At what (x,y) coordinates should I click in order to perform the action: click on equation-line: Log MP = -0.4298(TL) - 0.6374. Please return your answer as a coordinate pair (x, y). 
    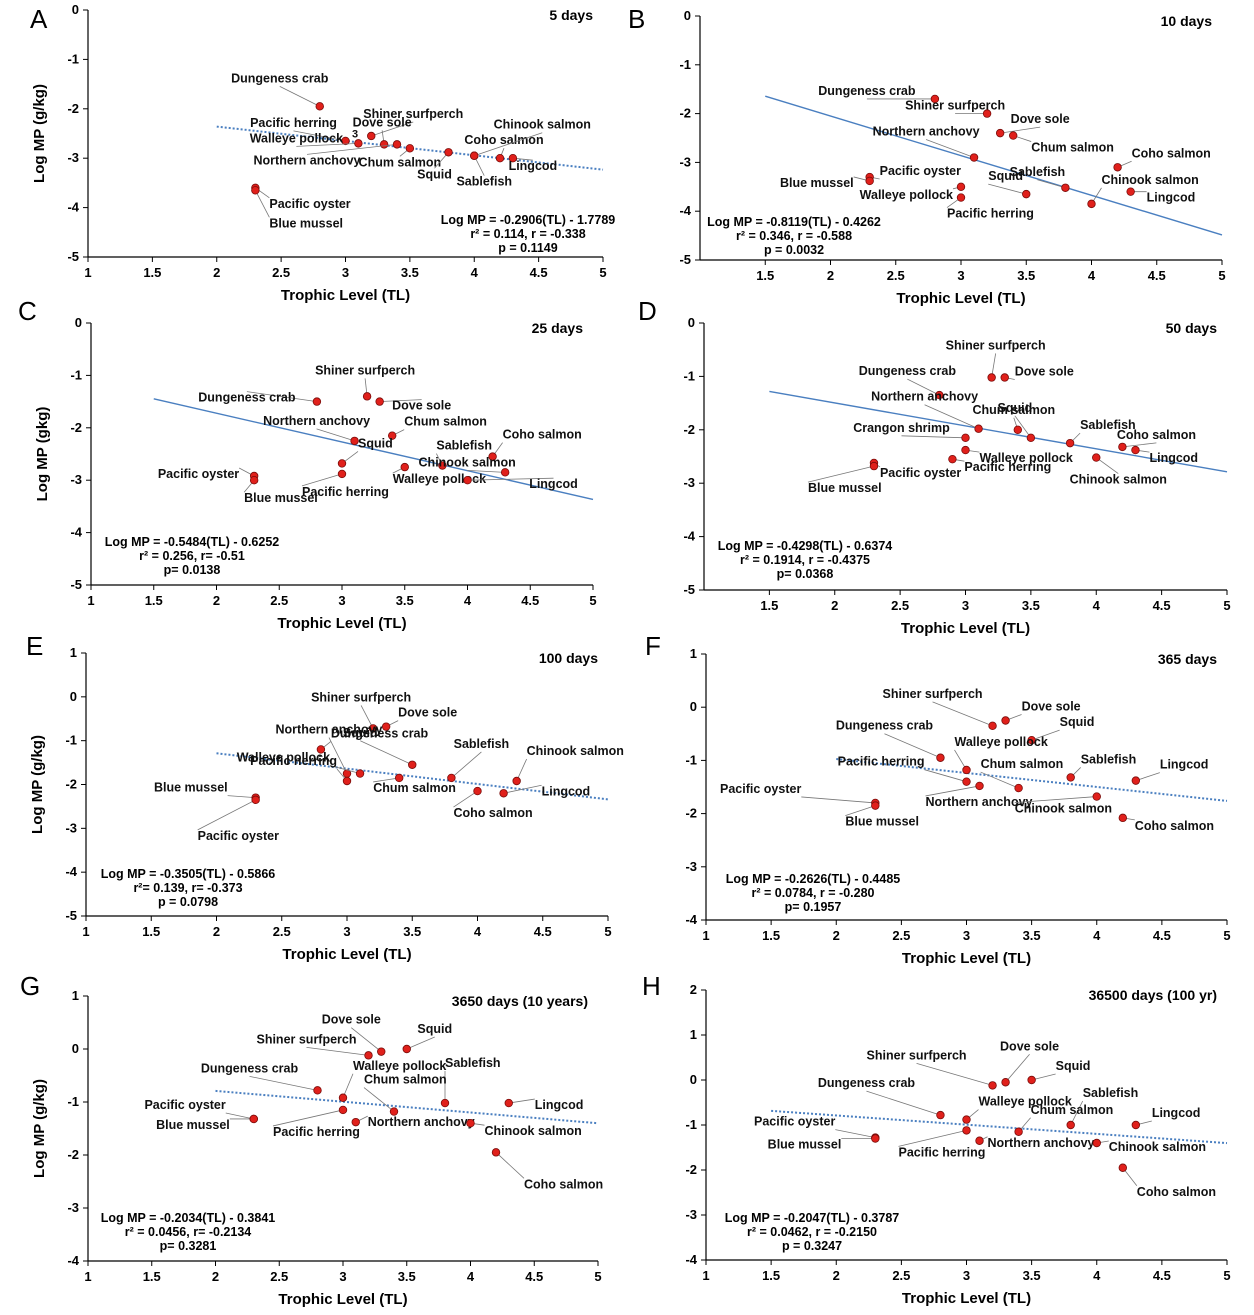
    Looking at the image, I should click on (805, 546).